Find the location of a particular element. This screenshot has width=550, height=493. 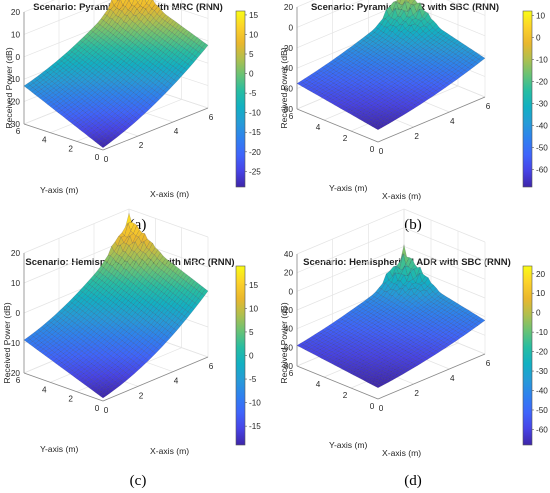

colorbar: 15 10 5 0 -5 -10 -15 -20 -25 is located at coordinates (248, 99).